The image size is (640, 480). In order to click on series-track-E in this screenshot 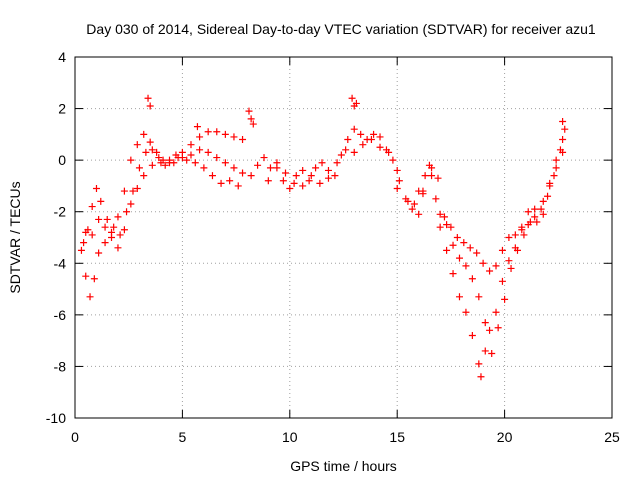, I will do `click(332, 163)`.